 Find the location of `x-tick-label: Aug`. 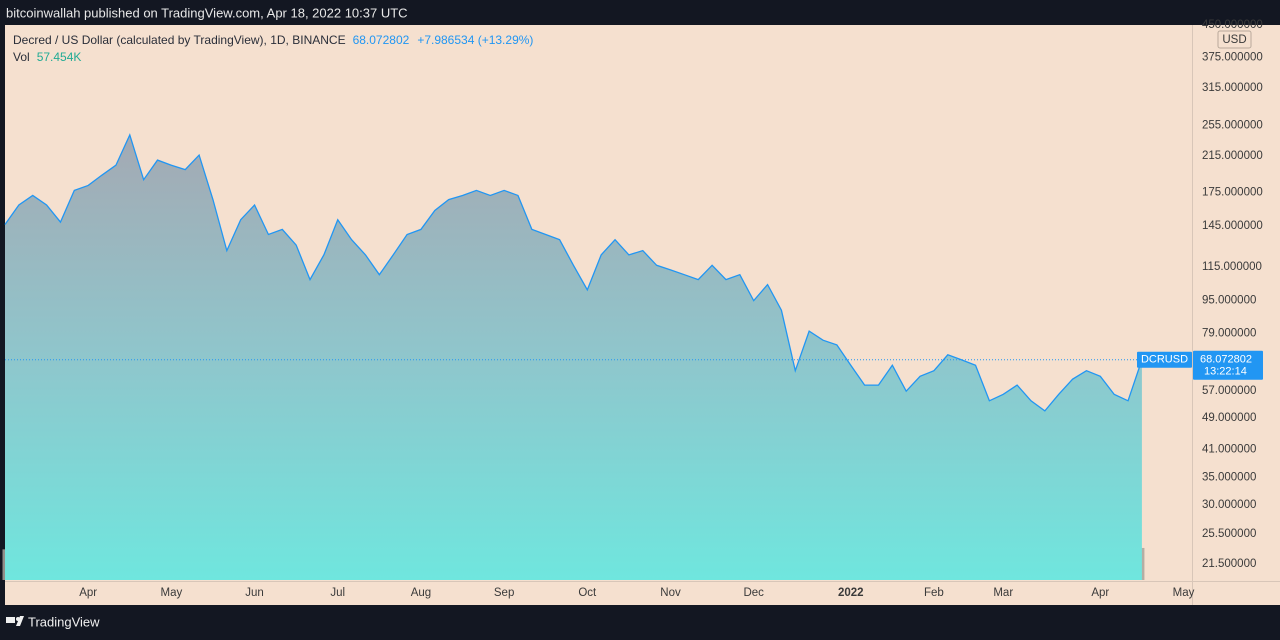

x-tick-label: Aug is located at coordinates (421, 593).